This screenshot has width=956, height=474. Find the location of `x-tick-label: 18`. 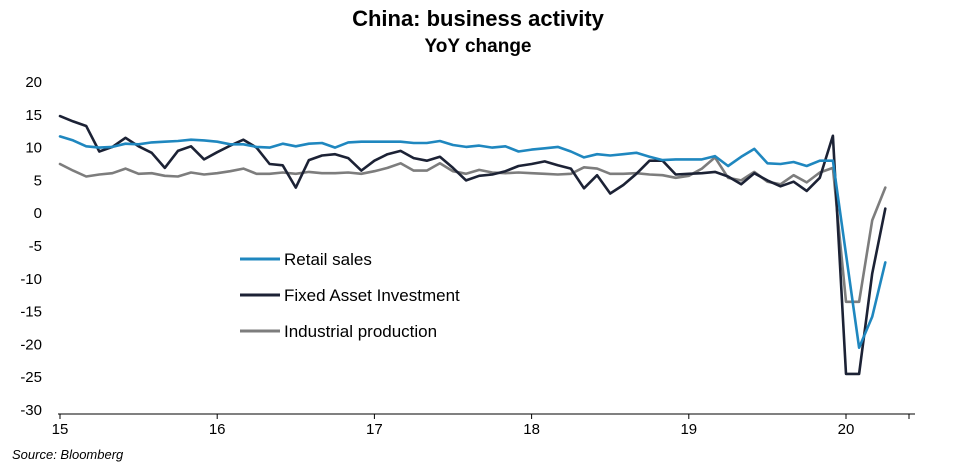

x-tick-label: 18 is located at coordinates (531, 429).